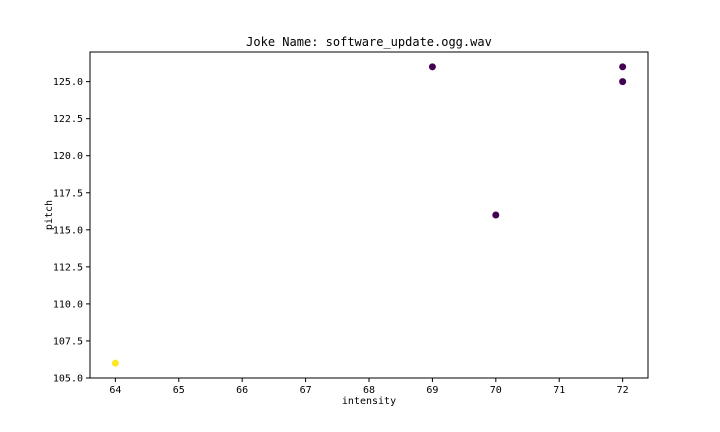 This screenshot has width=720, height=432. Describe the element at coordinates (179, 390) in the screenshot. I see `x-tick-label: 65` at that location.